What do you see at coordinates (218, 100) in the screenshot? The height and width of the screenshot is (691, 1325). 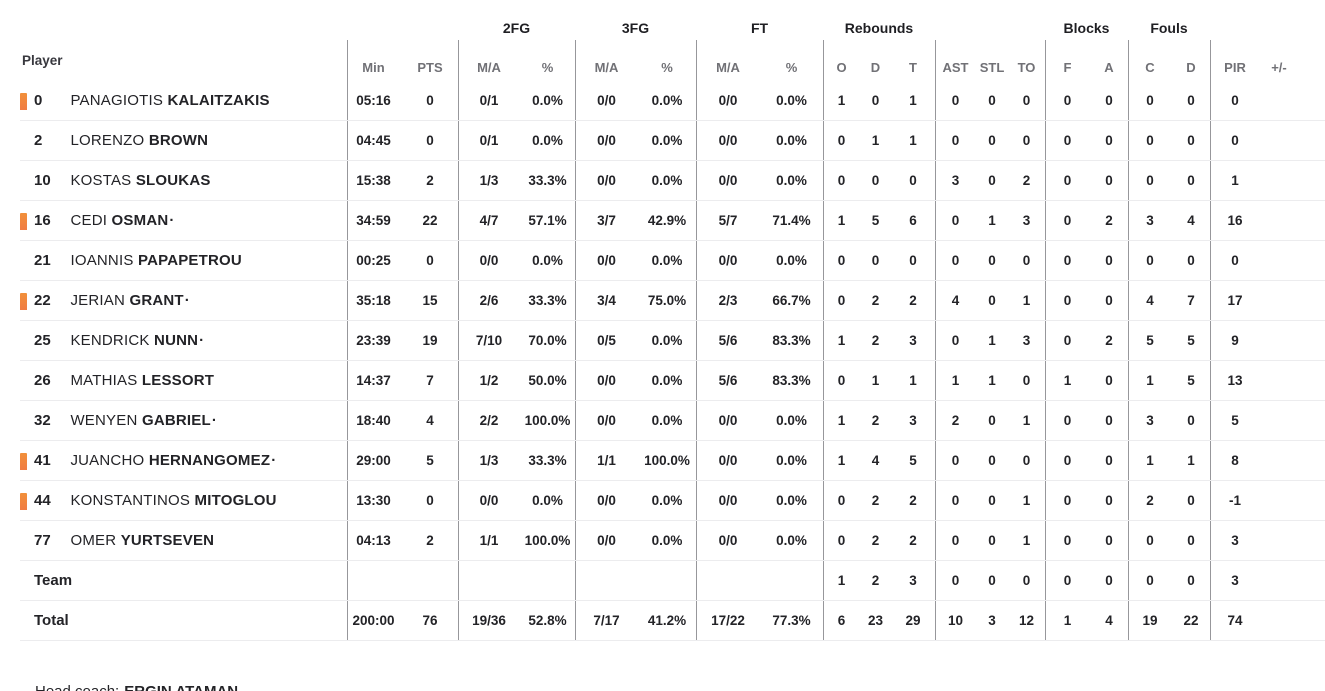 I see `player-last-name: KALAITZAKIS` at bounding box center [218, 100].